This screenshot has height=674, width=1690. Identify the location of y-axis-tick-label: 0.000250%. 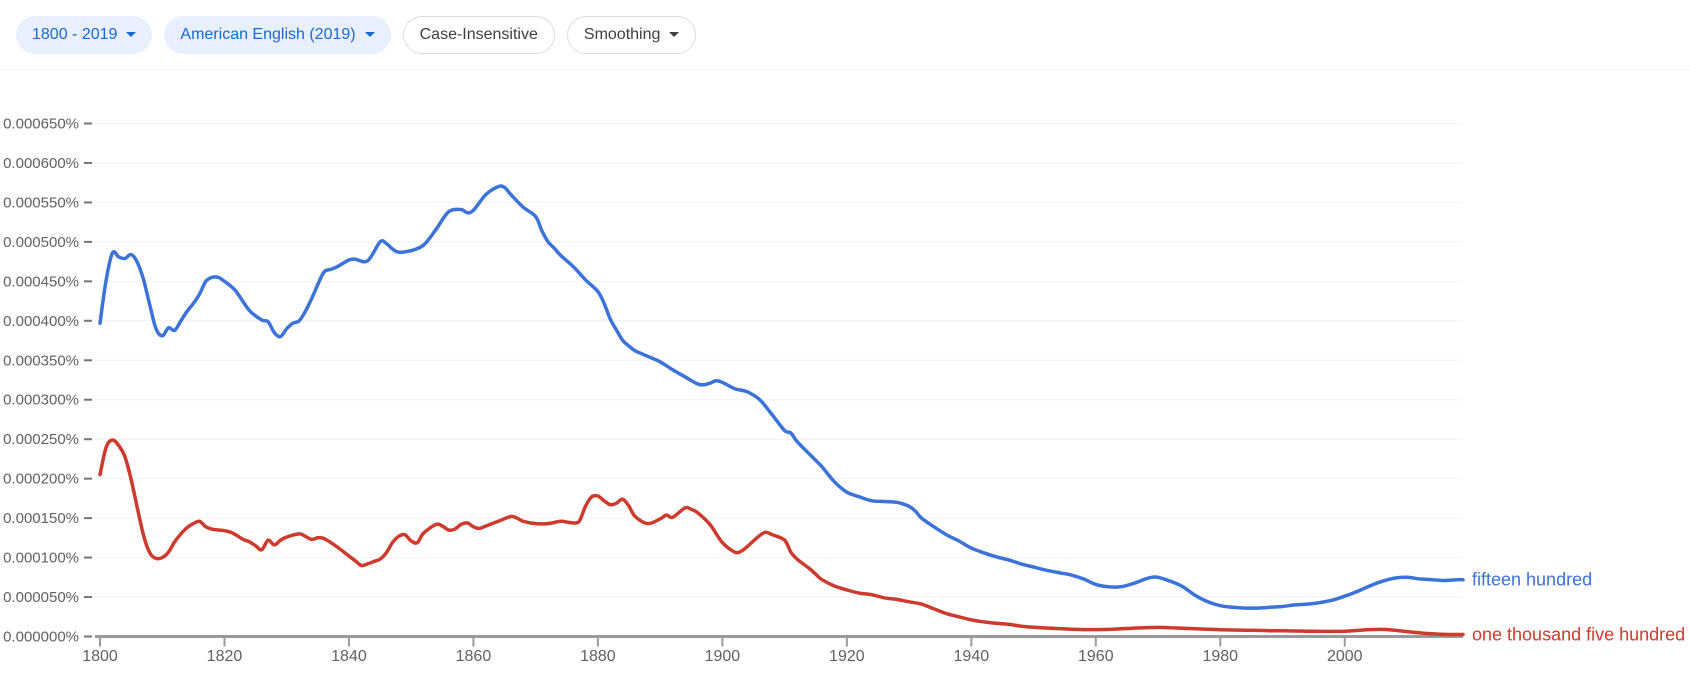
(41, 439).